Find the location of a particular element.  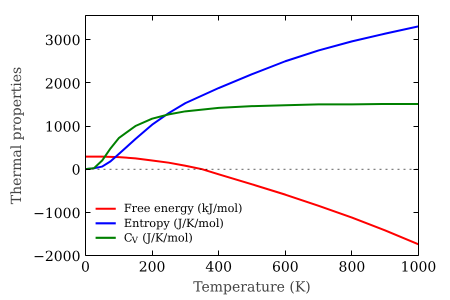

x-tick-label: 1000 is located at coordinates (418, 268).